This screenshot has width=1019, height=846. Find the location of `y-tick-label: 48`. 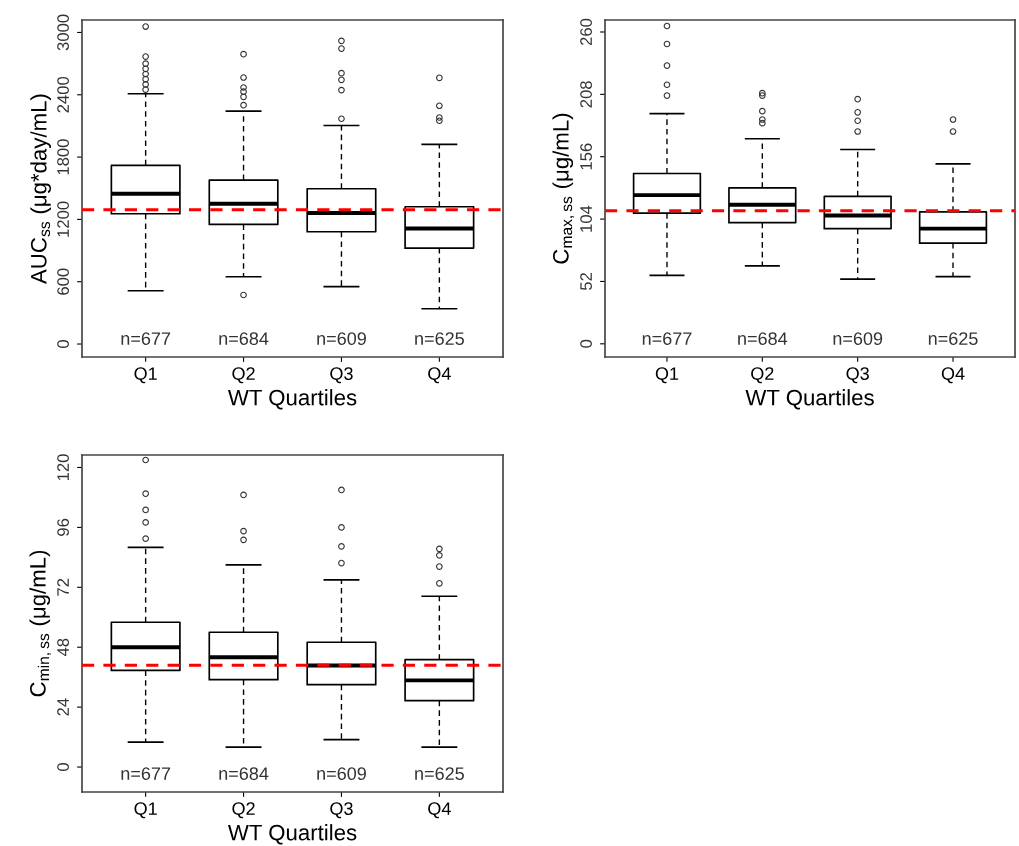

y-tick-label: 48 is located at coordinates (63, 647).